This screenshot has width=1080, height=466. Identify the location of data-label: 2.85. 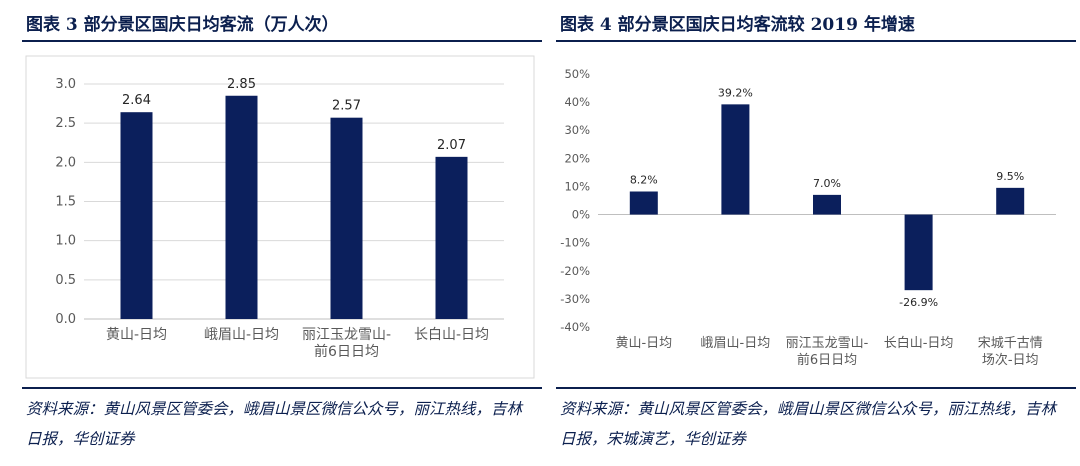
(241, 84).